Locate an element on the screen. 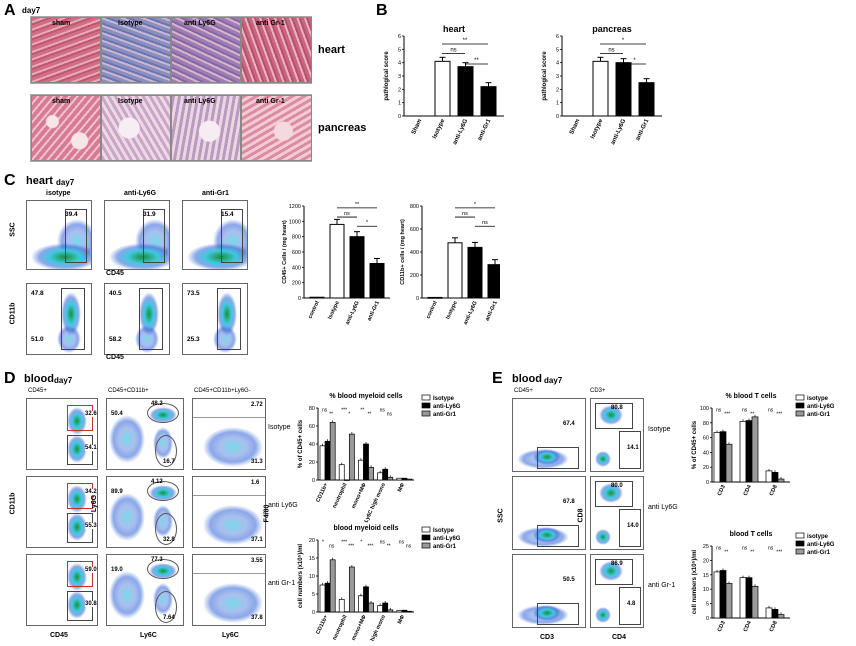  d-column-title: CD45+CD11b+ is located at coordinates (128, 391).